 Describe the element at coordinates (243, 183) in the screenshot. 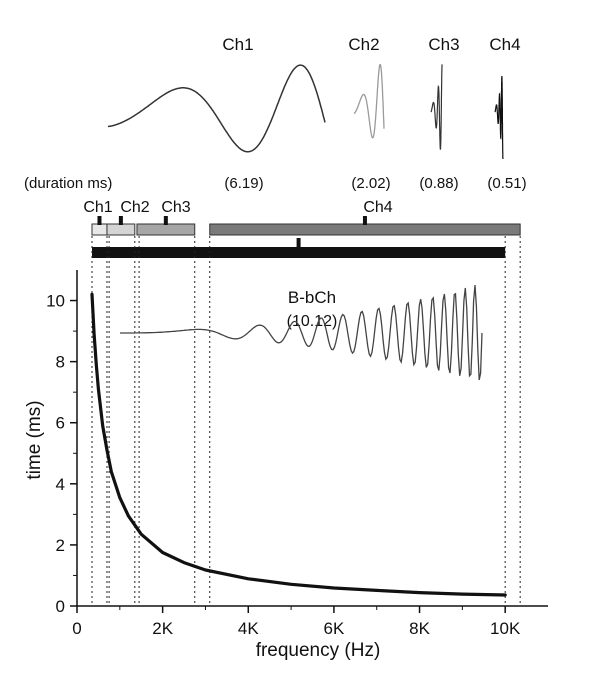

I see `duration-ch1: (6.19)` at that location.